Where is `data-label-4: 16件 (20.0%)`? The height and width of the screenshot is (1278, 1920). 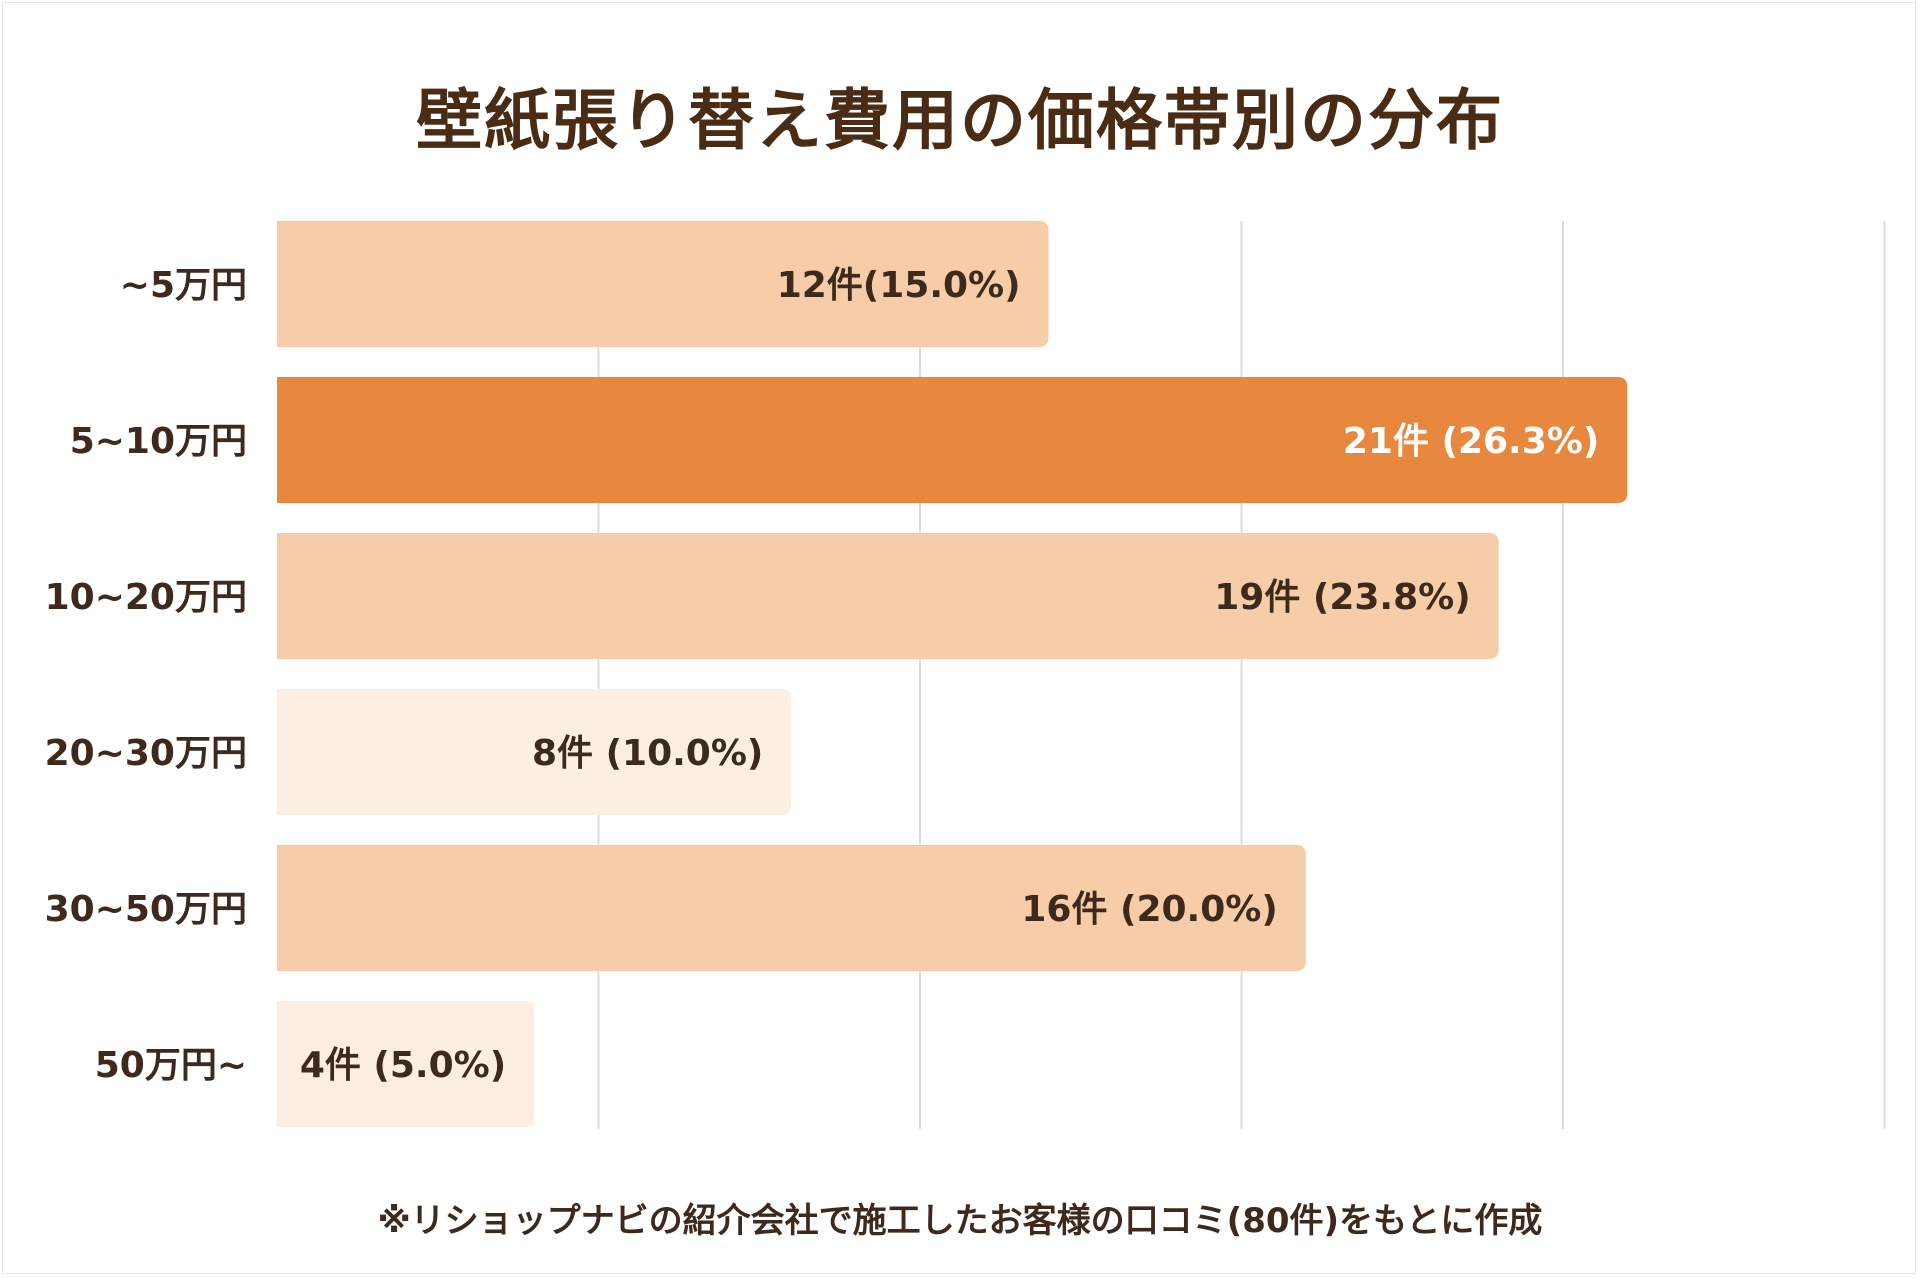
data-label-4: 16件 (20.0%) is located at coordinates (1149, 909).